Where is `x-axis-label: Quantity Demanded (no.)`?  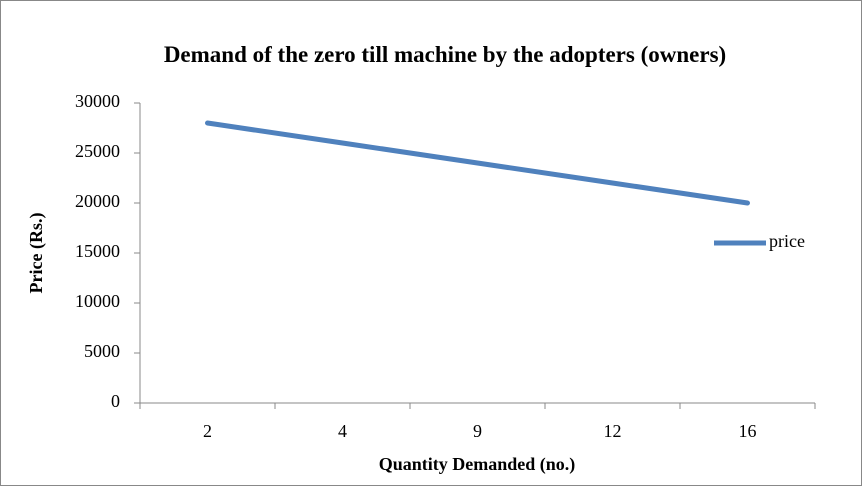
x-axis-label: Quantity Demanded (no.) is located at coordinates (477, 464).